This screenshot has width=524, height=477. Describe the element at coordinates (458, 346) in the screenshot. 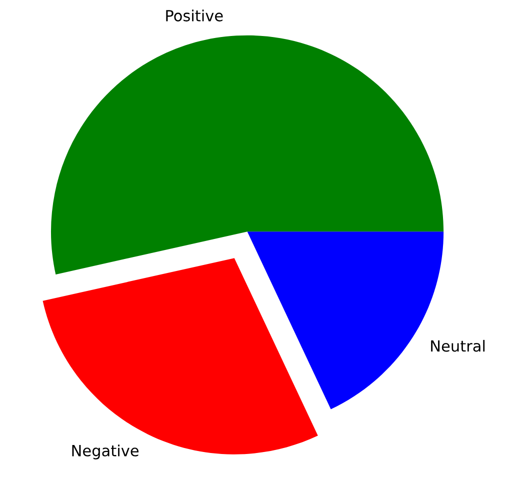

I see `slice-label: Neutral` at that location.